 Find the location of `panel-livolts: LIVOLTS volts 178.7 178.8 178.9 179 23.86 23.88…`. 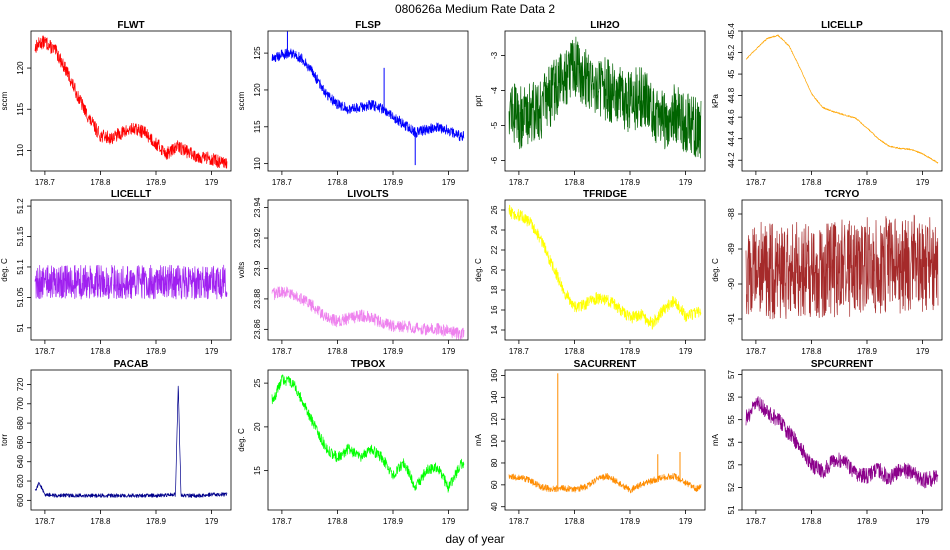

panel-livolts: LIVOLTS volts 178.7 178.8 178.9 179 23.86 23.88… is located at coordinates (353, 272).